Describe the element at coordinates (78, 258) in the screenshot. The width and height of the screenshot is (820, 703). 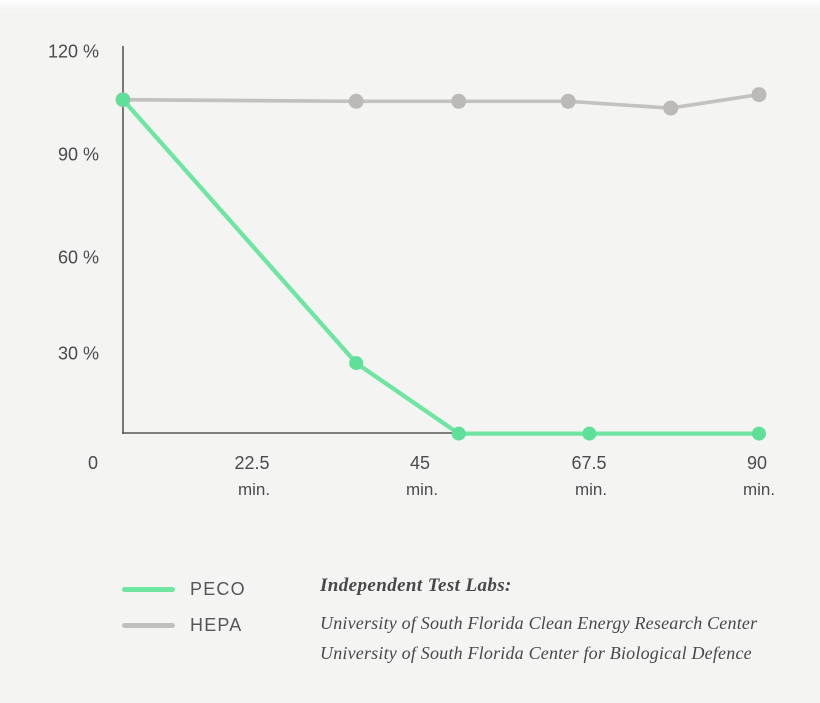
I see `y-tick-label: 60 %` at that location.